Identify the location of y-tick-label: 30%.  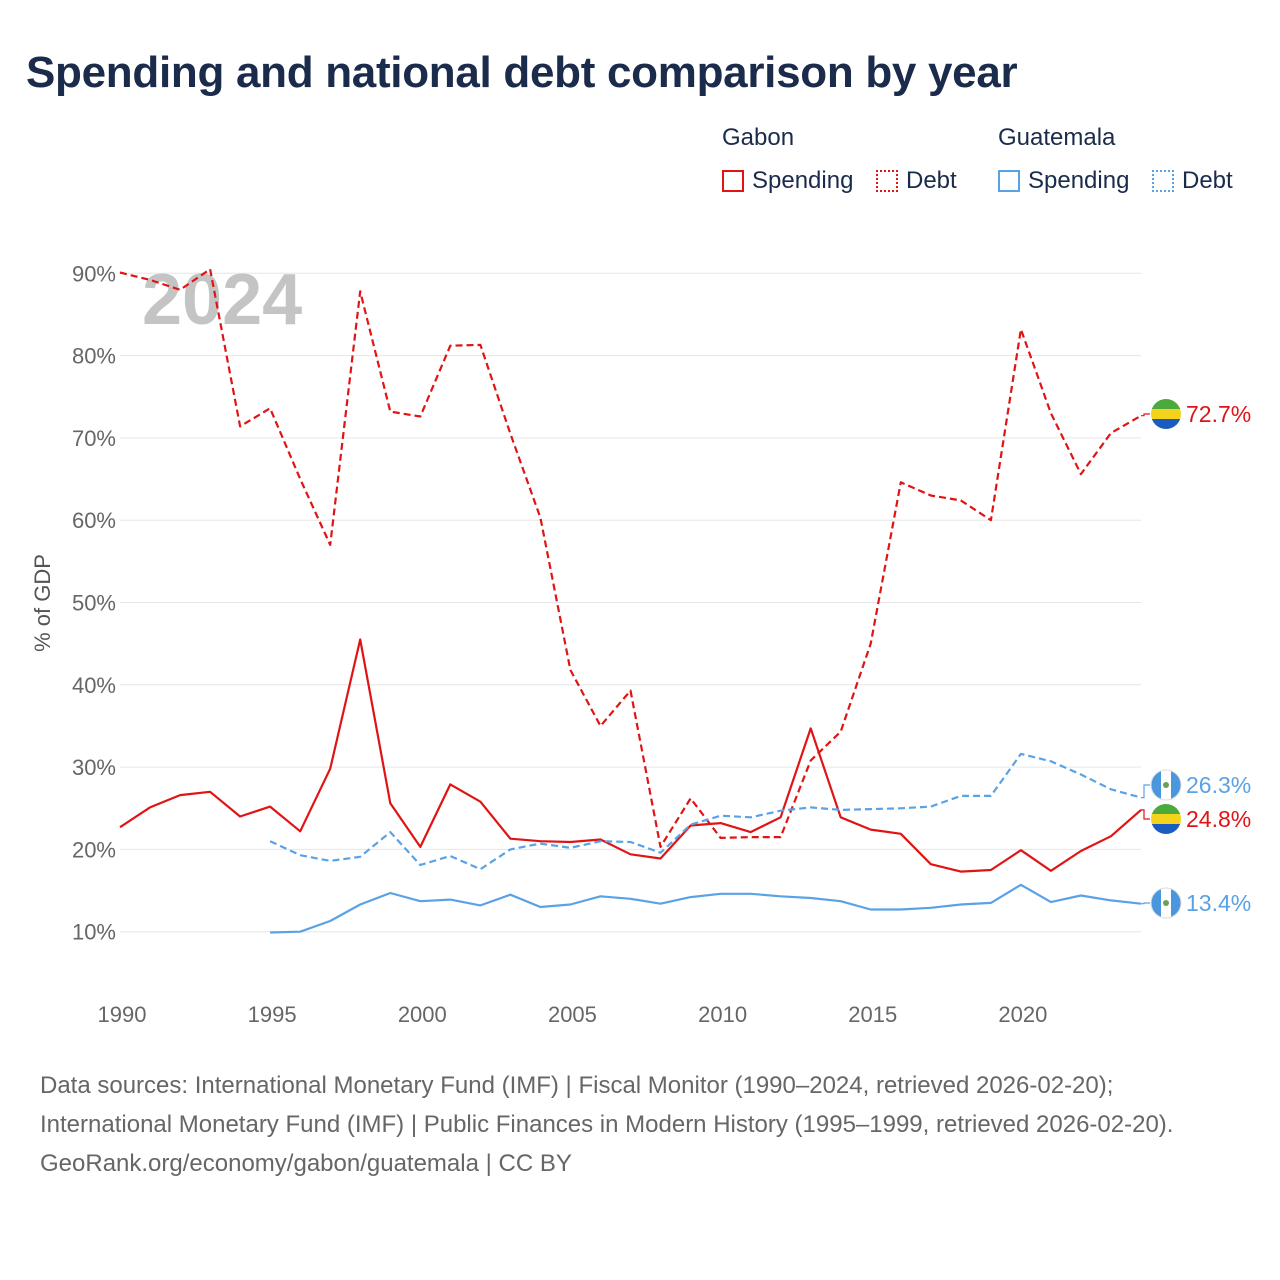
(94, 767).